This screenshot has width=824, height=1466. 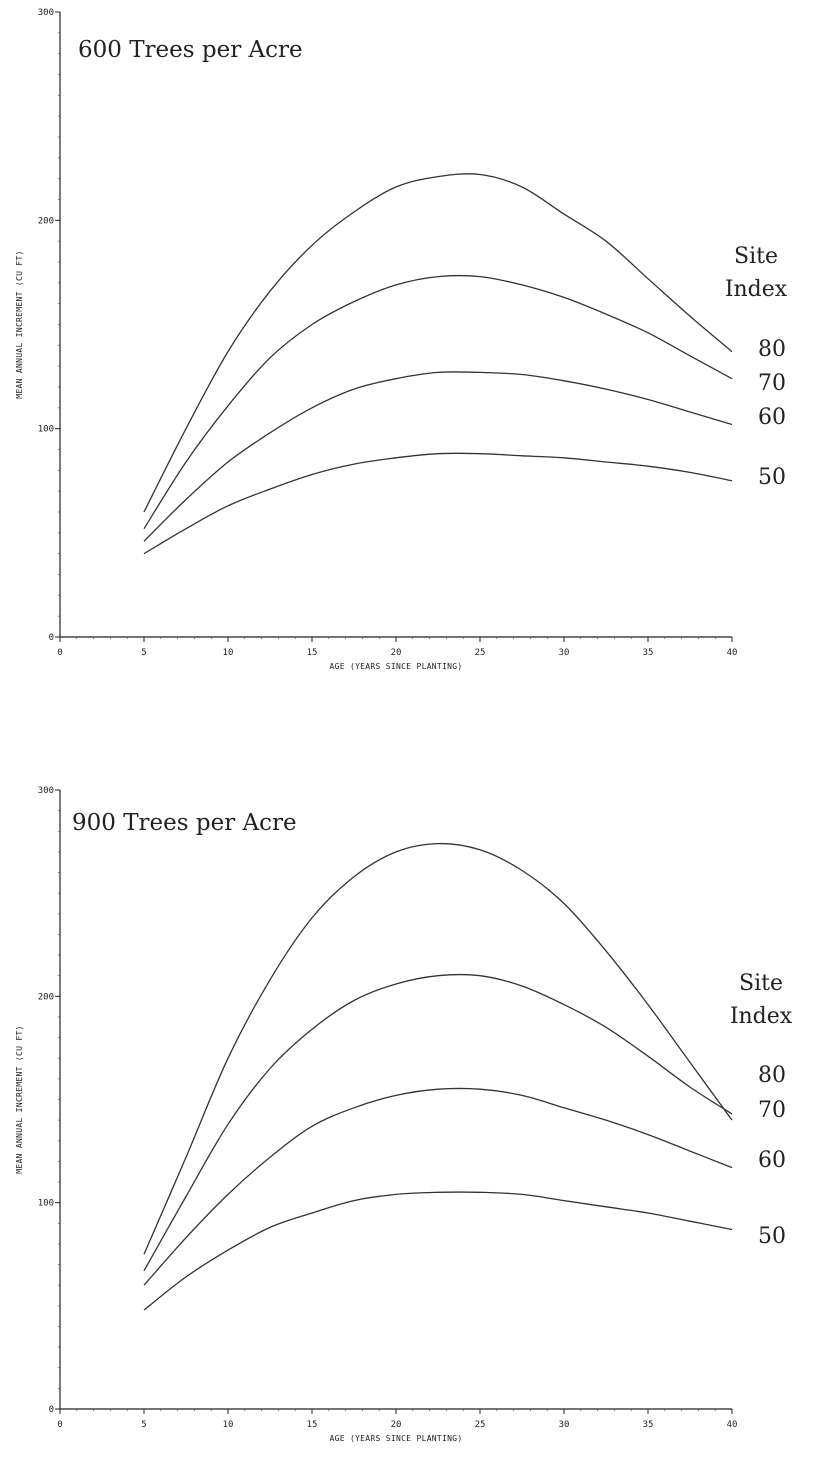 I want to click on chart-title: 600 Trees per Acre, so click(x=190, y=50).